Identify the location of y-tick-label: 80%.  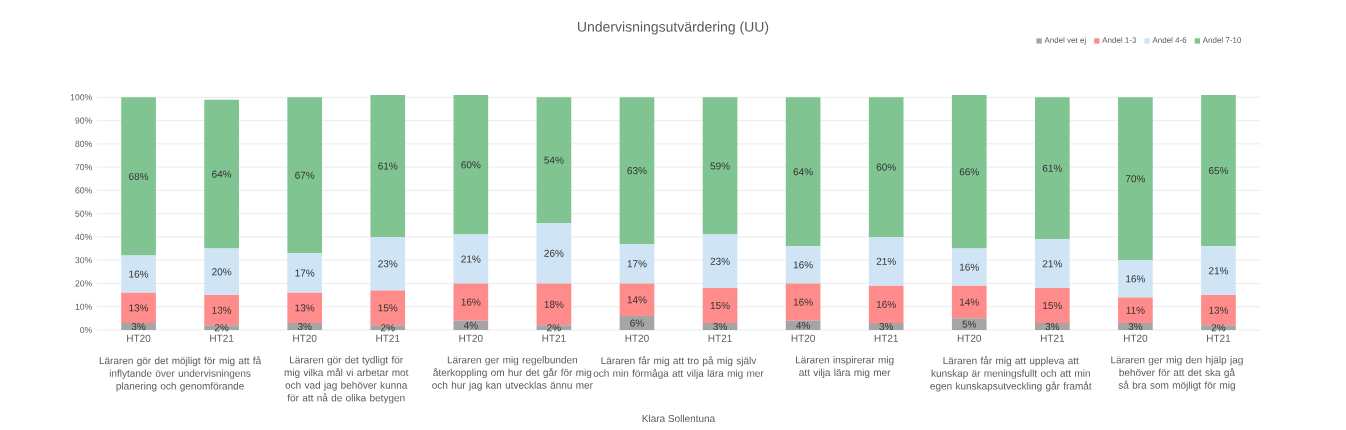
(83, 143).